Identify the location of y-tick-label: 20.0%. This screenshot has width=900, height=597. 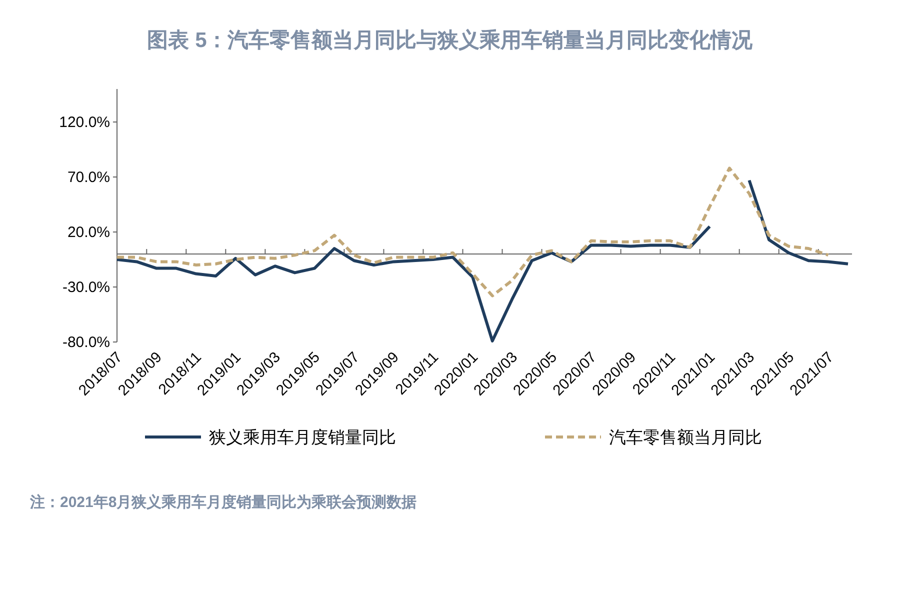
(88, 232).